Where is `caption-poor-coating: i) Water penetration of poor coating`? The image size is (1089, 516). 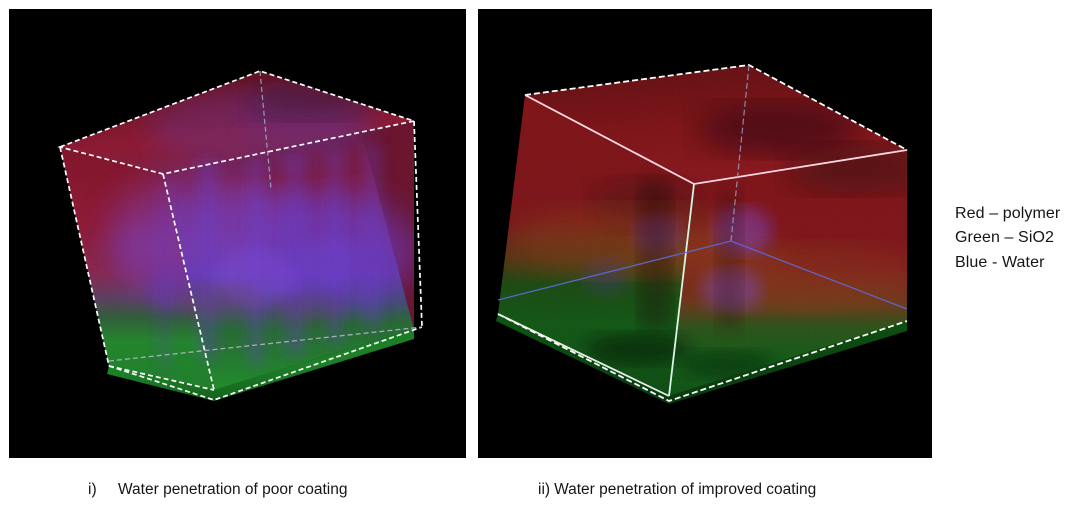 caption-poor-coating: i) Water penetration of poor coating is located at coordinates (217, 490).